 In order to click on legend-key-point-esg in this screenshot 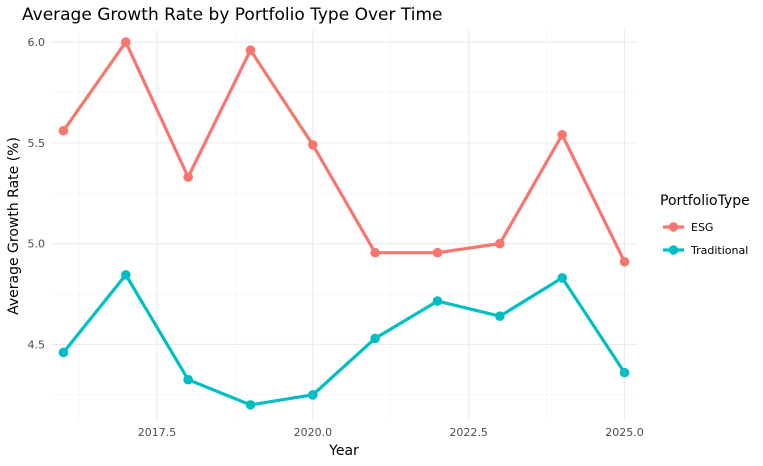, I will do `click(673, 227)`.